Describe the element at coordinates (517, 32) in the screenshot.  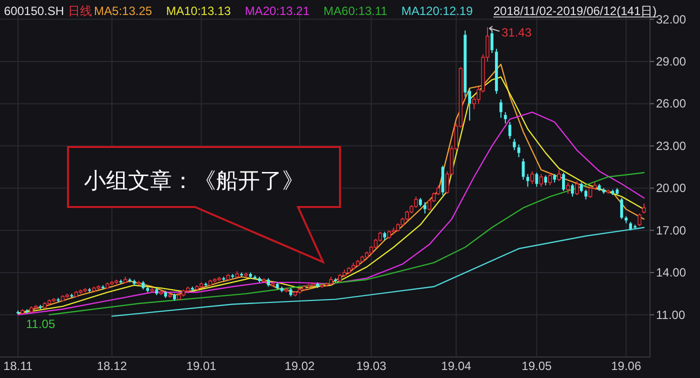
I see `annotation: 31.43` at that location.